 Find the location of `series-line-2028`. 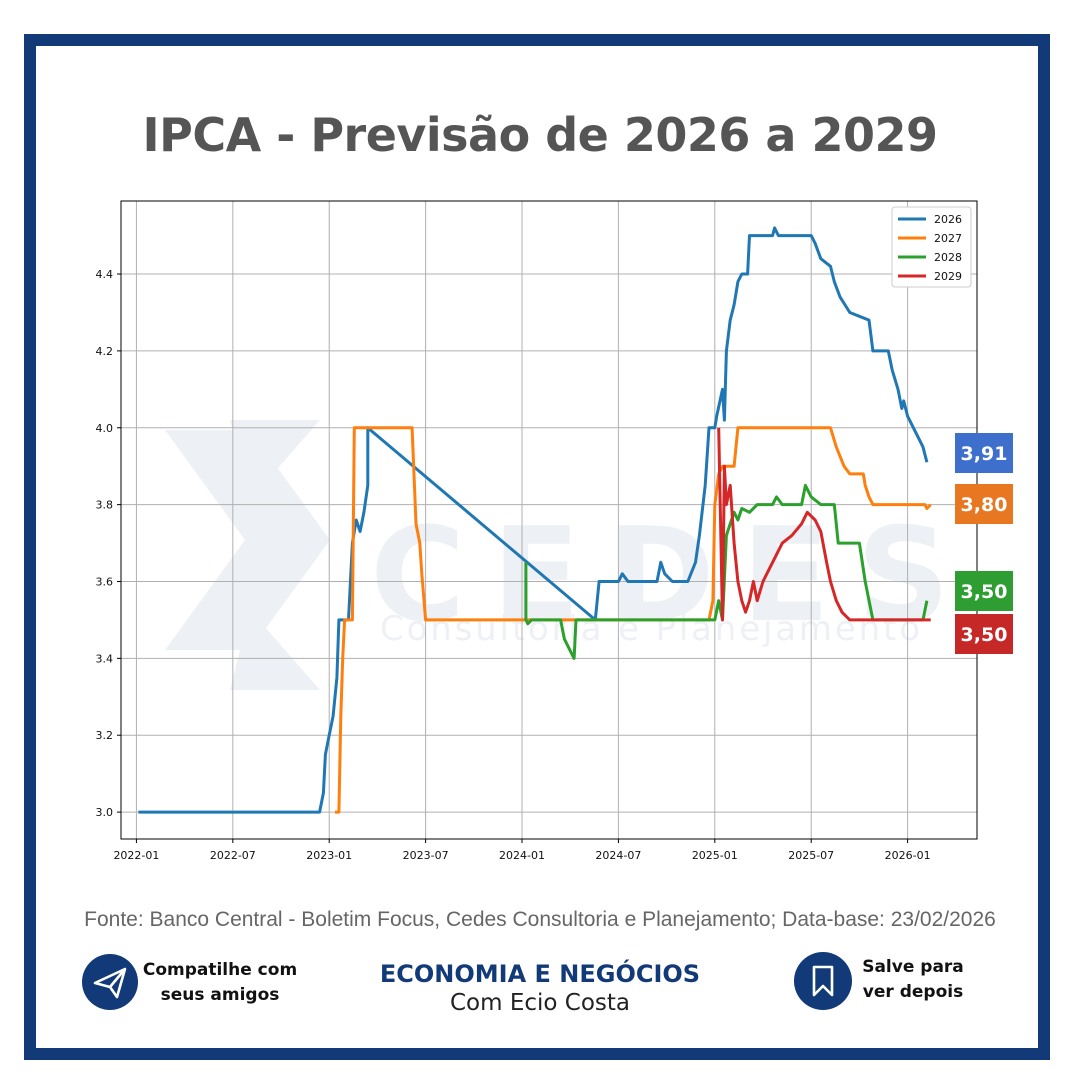

series-line-2028 is located at coordinates (726, 571).